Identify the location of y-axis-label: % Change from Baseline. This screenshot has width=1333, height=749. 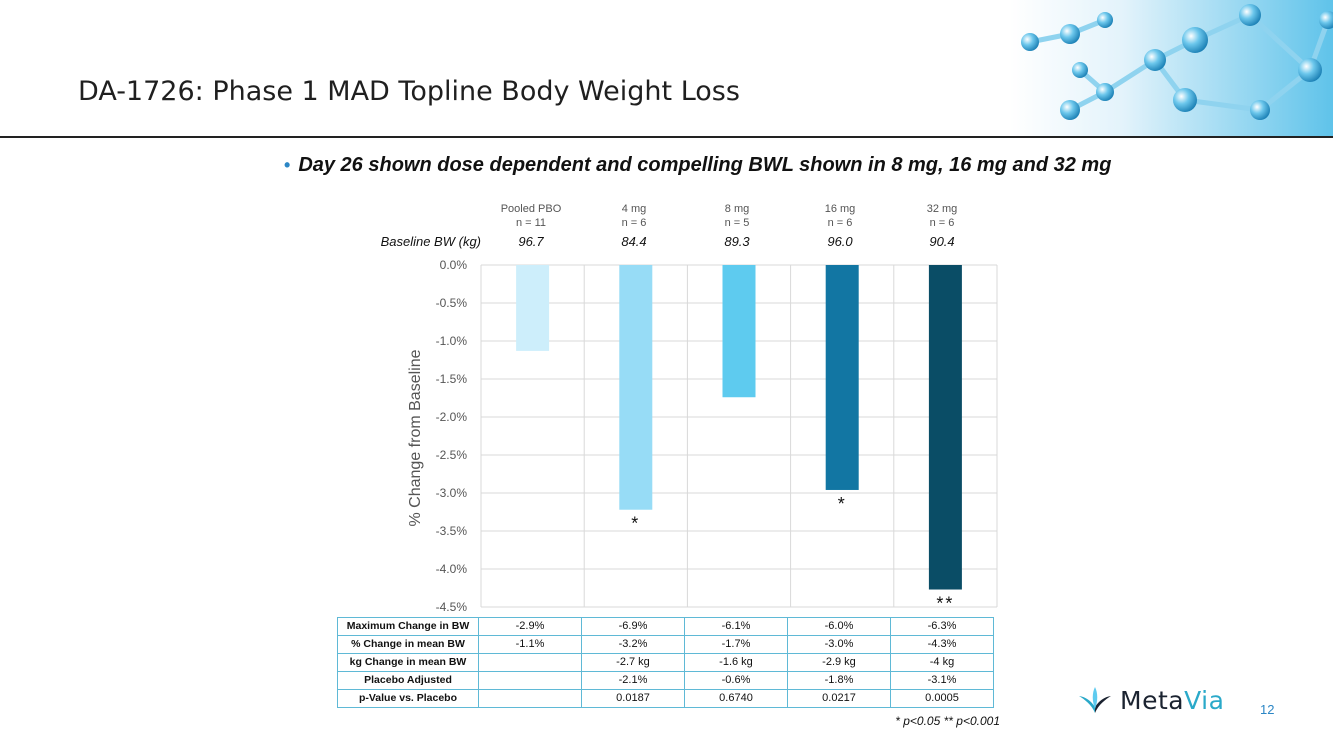
(415, 437).